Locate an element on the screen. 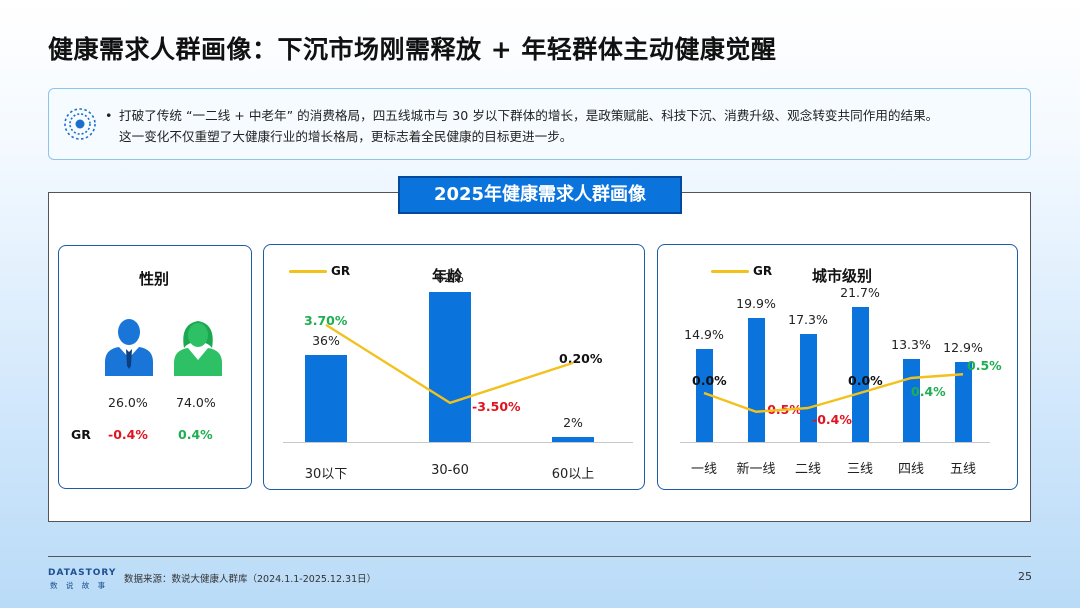  brand-subtitle: 数 说 故 事 is located at coordinates (79, 585).